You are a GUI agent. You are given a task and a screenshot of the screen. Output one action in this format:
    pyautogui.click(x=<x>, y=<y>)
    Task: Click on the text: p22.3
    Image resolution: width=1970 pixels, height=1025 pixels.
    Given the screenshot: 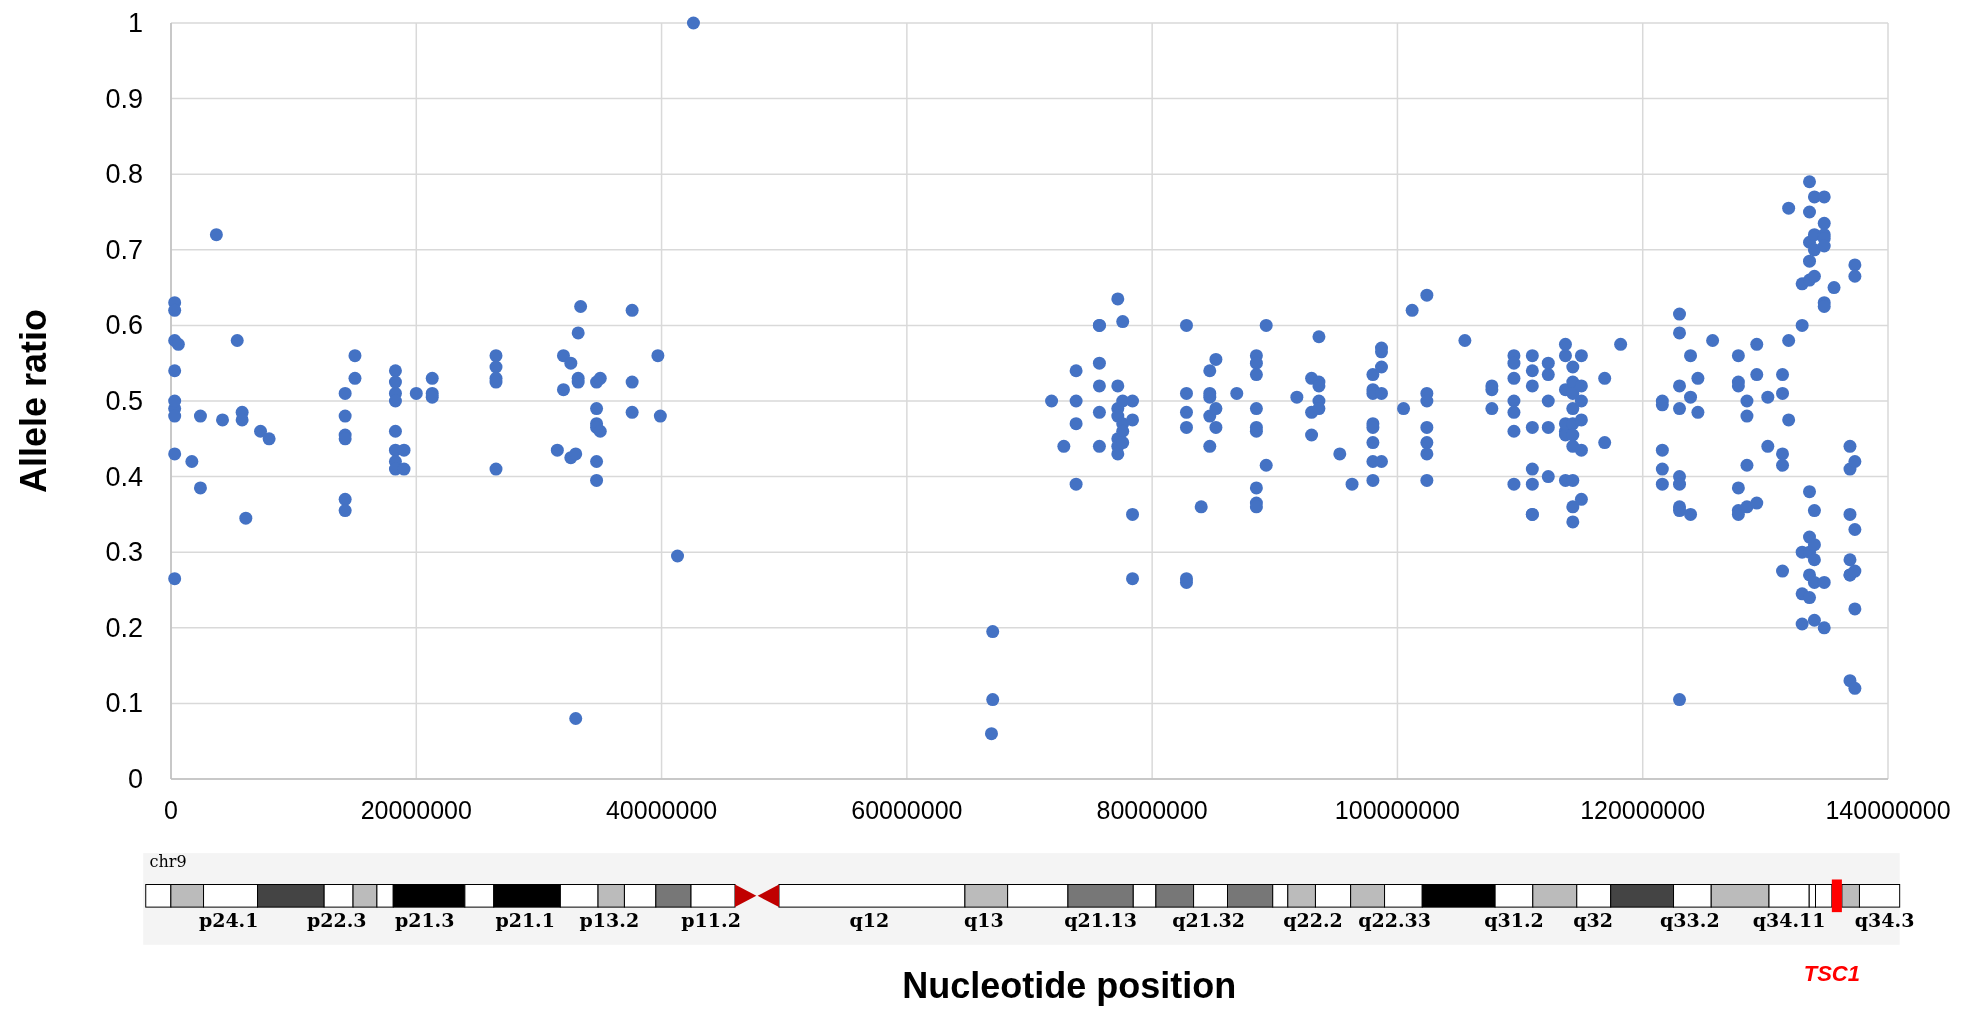 What is the action you would take?
    pyautogui.click(x=336, y=920)
    